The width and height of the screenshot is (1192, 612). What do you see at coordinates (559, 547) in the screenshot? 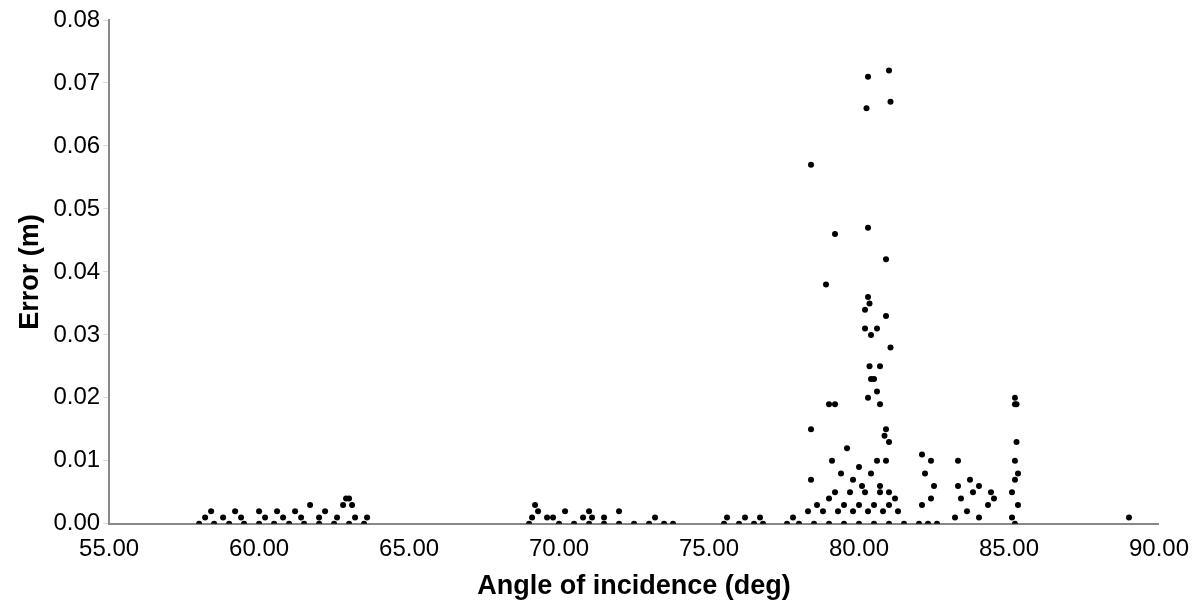
I see `x-tick-label: 70.00` at bounding box center [559, 547].